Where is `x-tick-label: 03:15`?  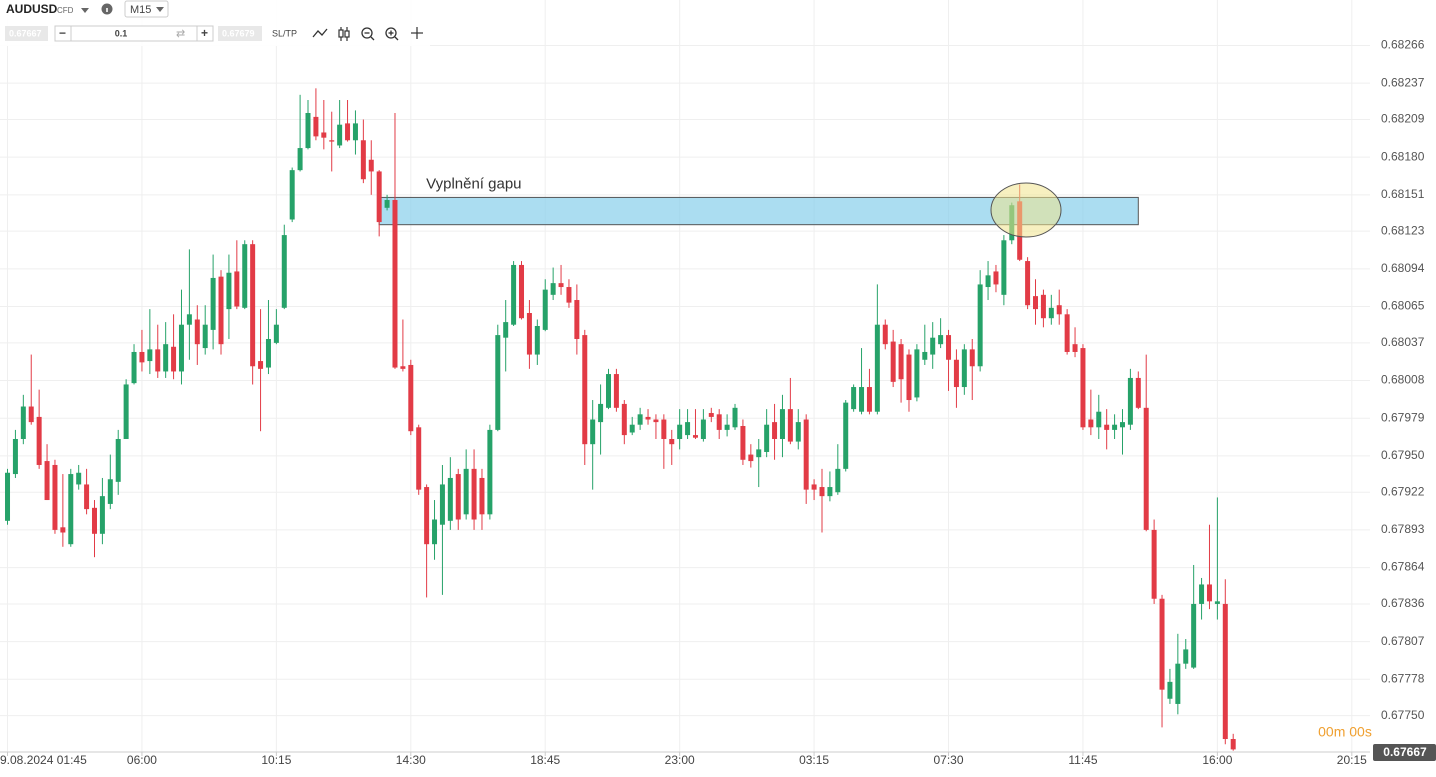
x-tick-label: 03:15 is located at coordinates (814, 760).